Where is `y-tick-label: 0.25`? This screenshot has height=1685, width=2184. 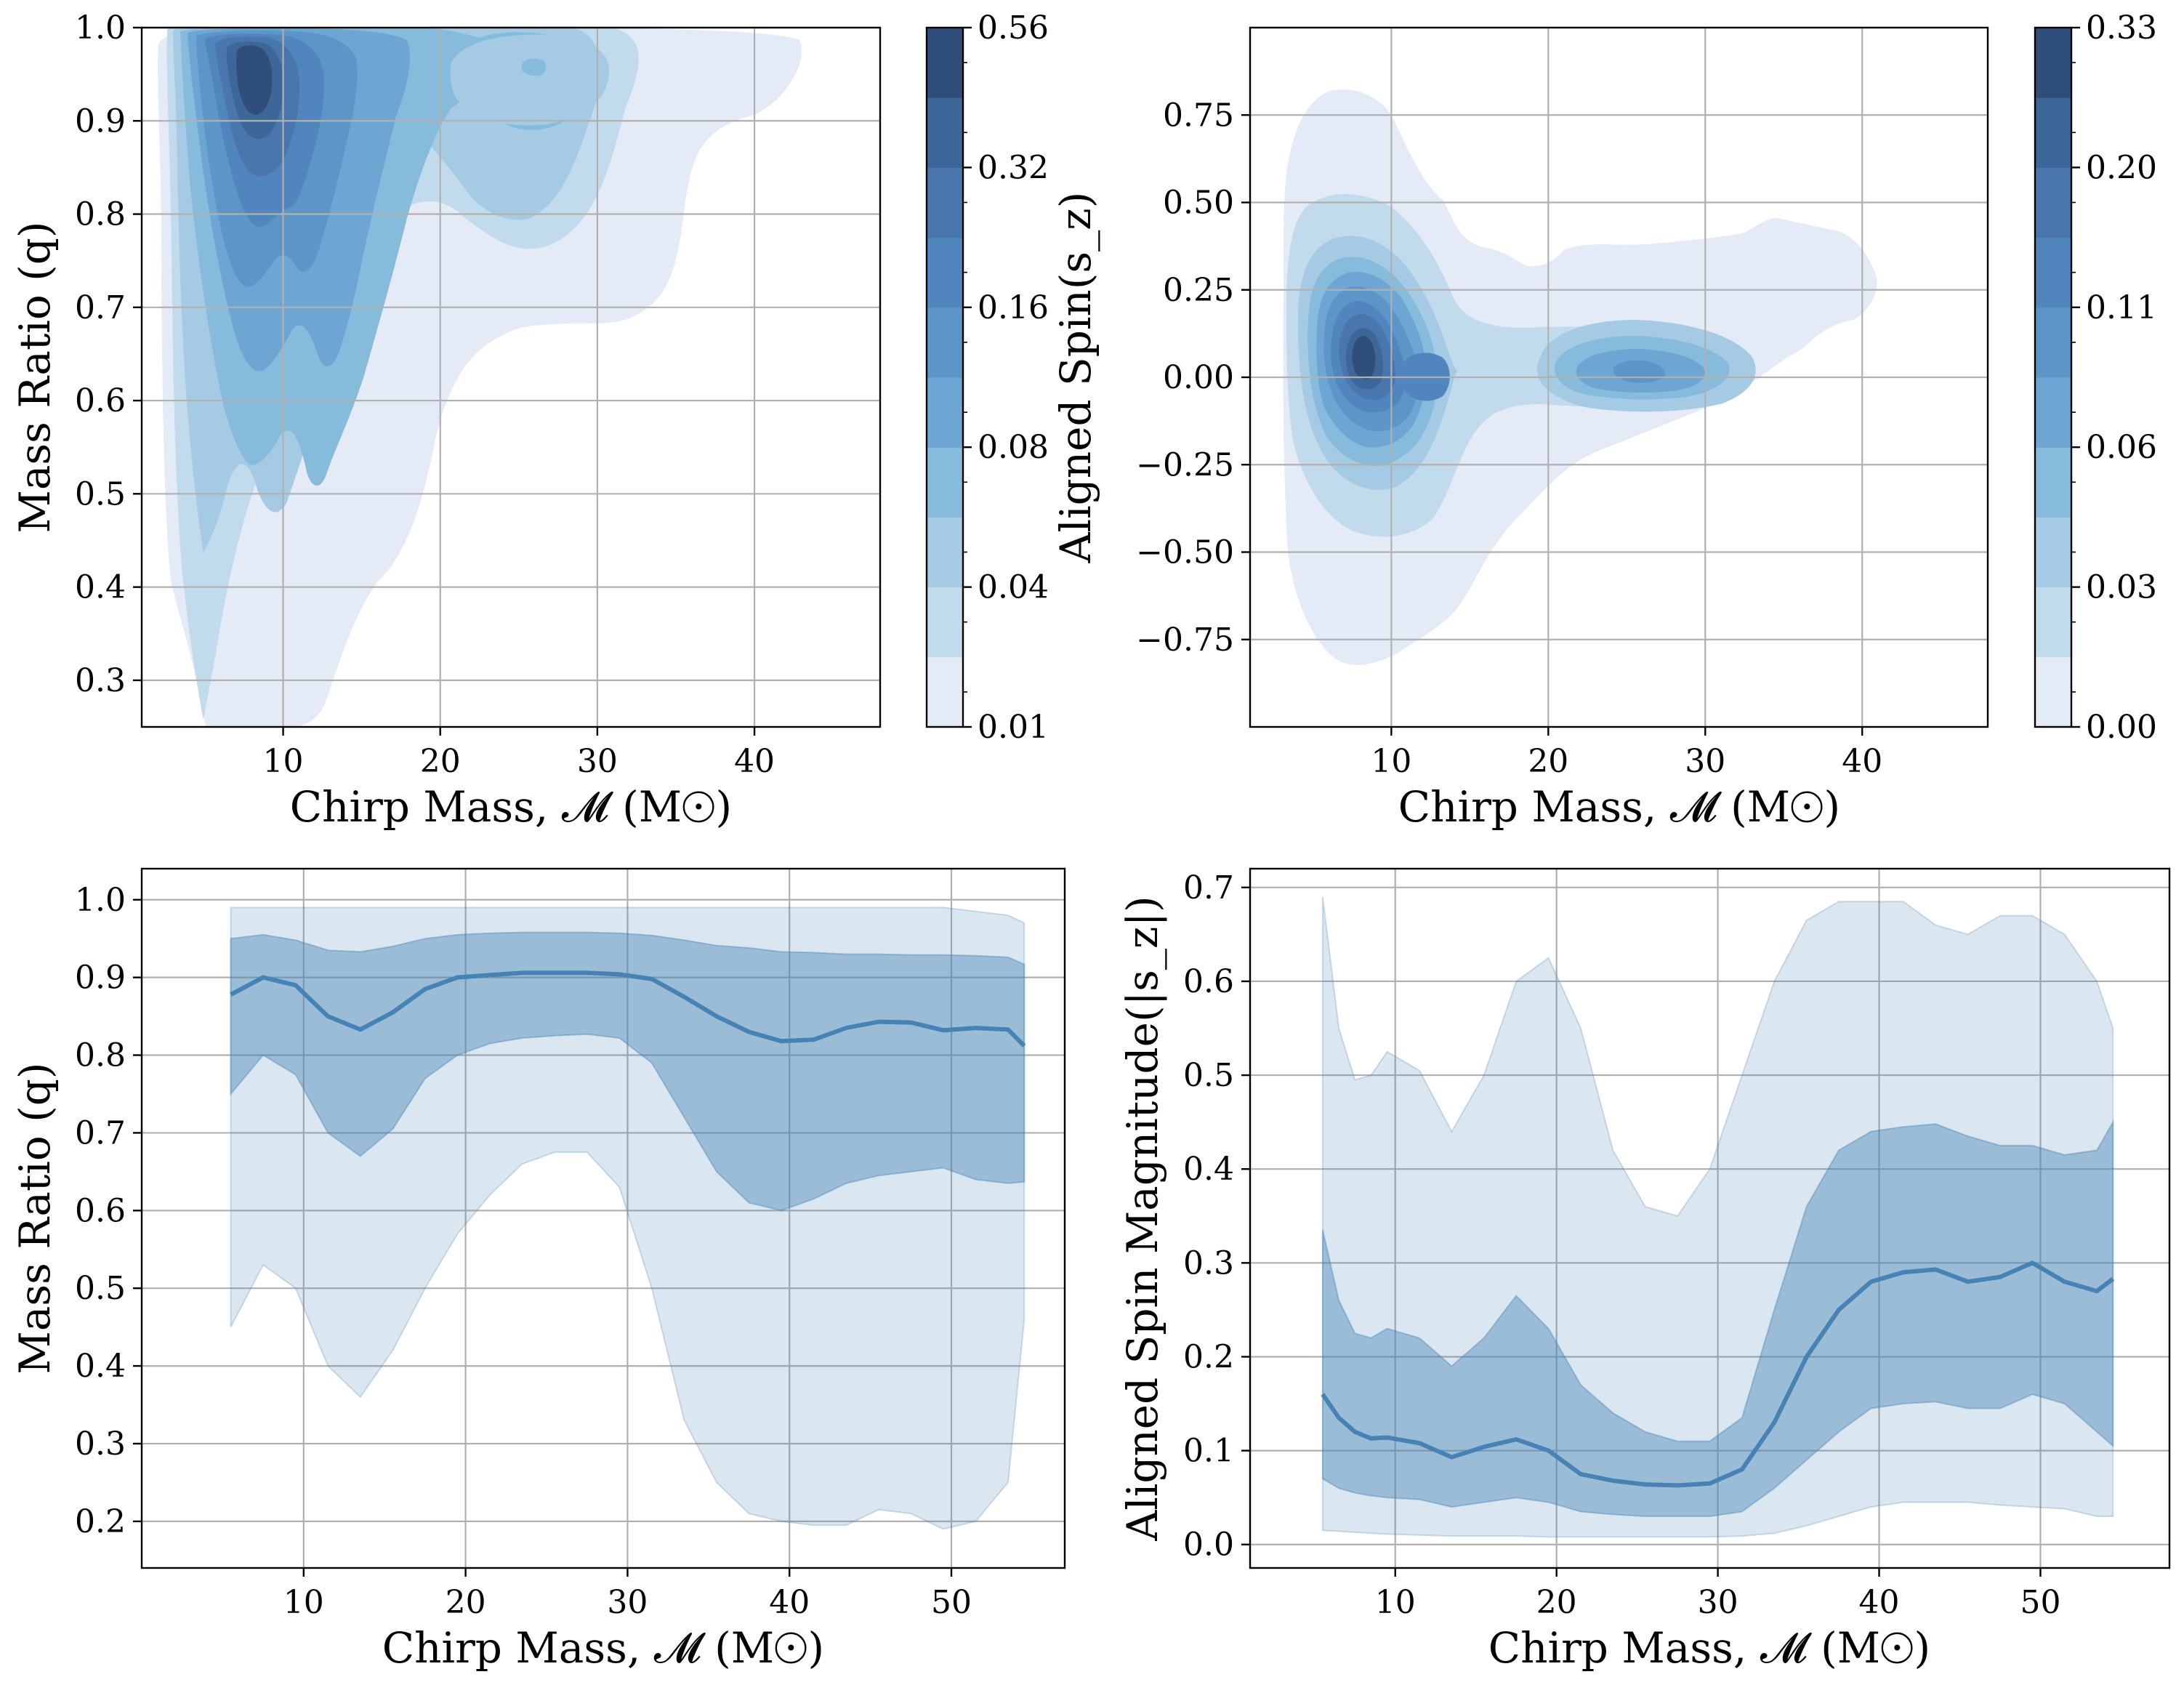 y-tick-label: 0.25 is located at coordinates (1198, 290).